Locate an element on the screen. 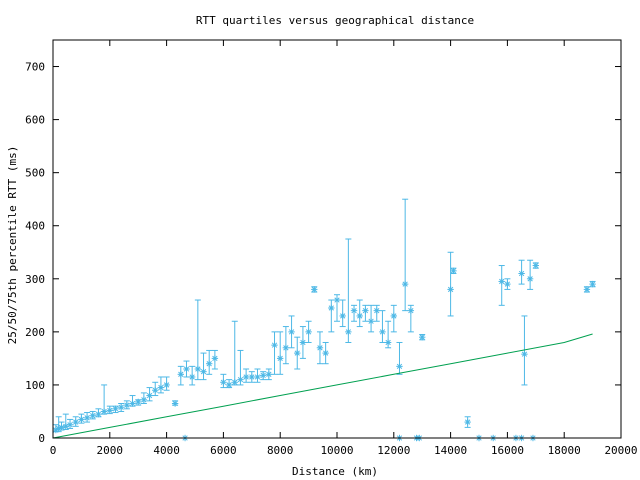 The image size is (640, 480). x-tick-label: 16000 is located at coordinates (507, 450).